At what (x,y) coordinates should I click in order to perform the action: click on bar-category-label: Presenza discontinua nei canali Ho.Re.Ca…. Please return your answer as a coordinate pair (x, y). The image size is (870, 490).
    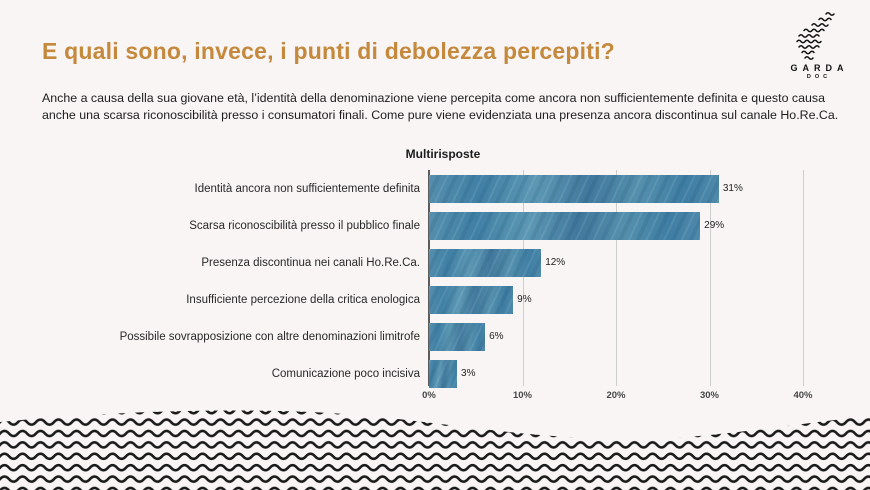
    Looking at the image, I should click on (310, 263).